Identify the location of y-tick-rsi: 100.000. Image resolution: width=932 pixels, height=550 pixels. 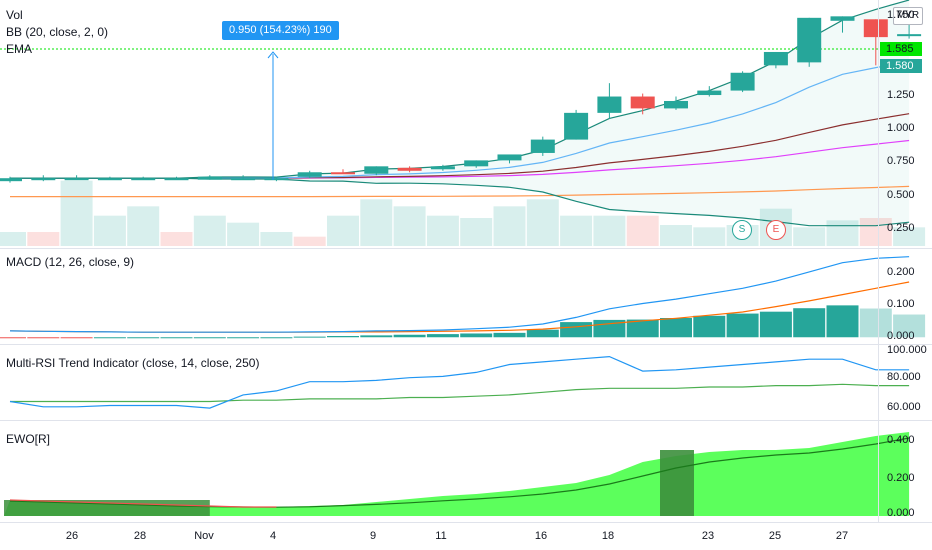
(907, 350).